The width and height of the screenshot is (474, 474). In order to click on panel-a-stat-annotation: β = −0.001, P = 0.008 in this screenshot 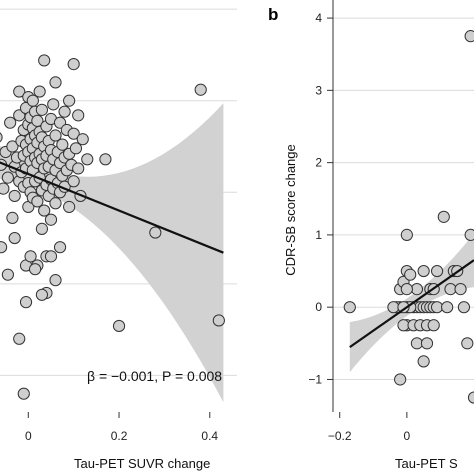, I will do `click(154, 376)`.